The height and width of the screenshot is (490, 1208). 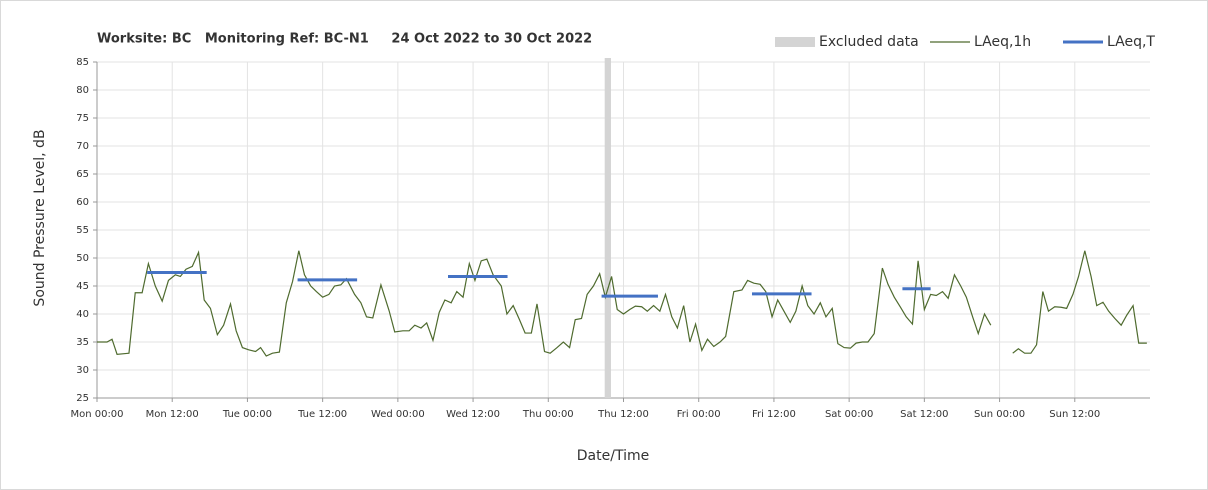 I want to click on y-tick-label: 55, so click(x=82, y=230).